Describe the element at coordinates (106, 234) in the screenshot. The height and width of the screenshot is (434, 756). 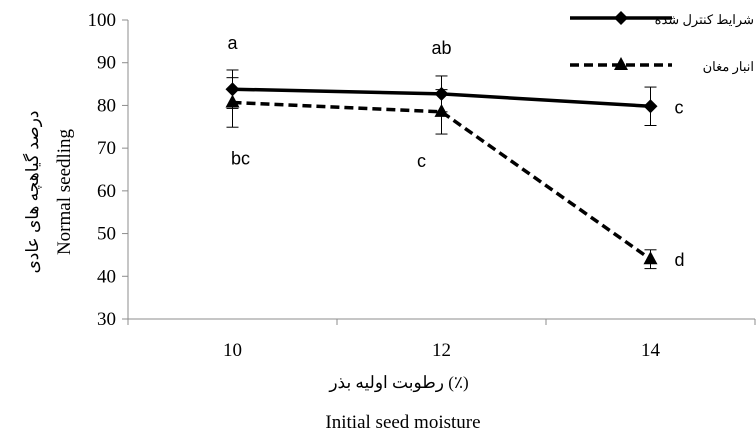
I see `y-tick-label-50: 50` at that location.